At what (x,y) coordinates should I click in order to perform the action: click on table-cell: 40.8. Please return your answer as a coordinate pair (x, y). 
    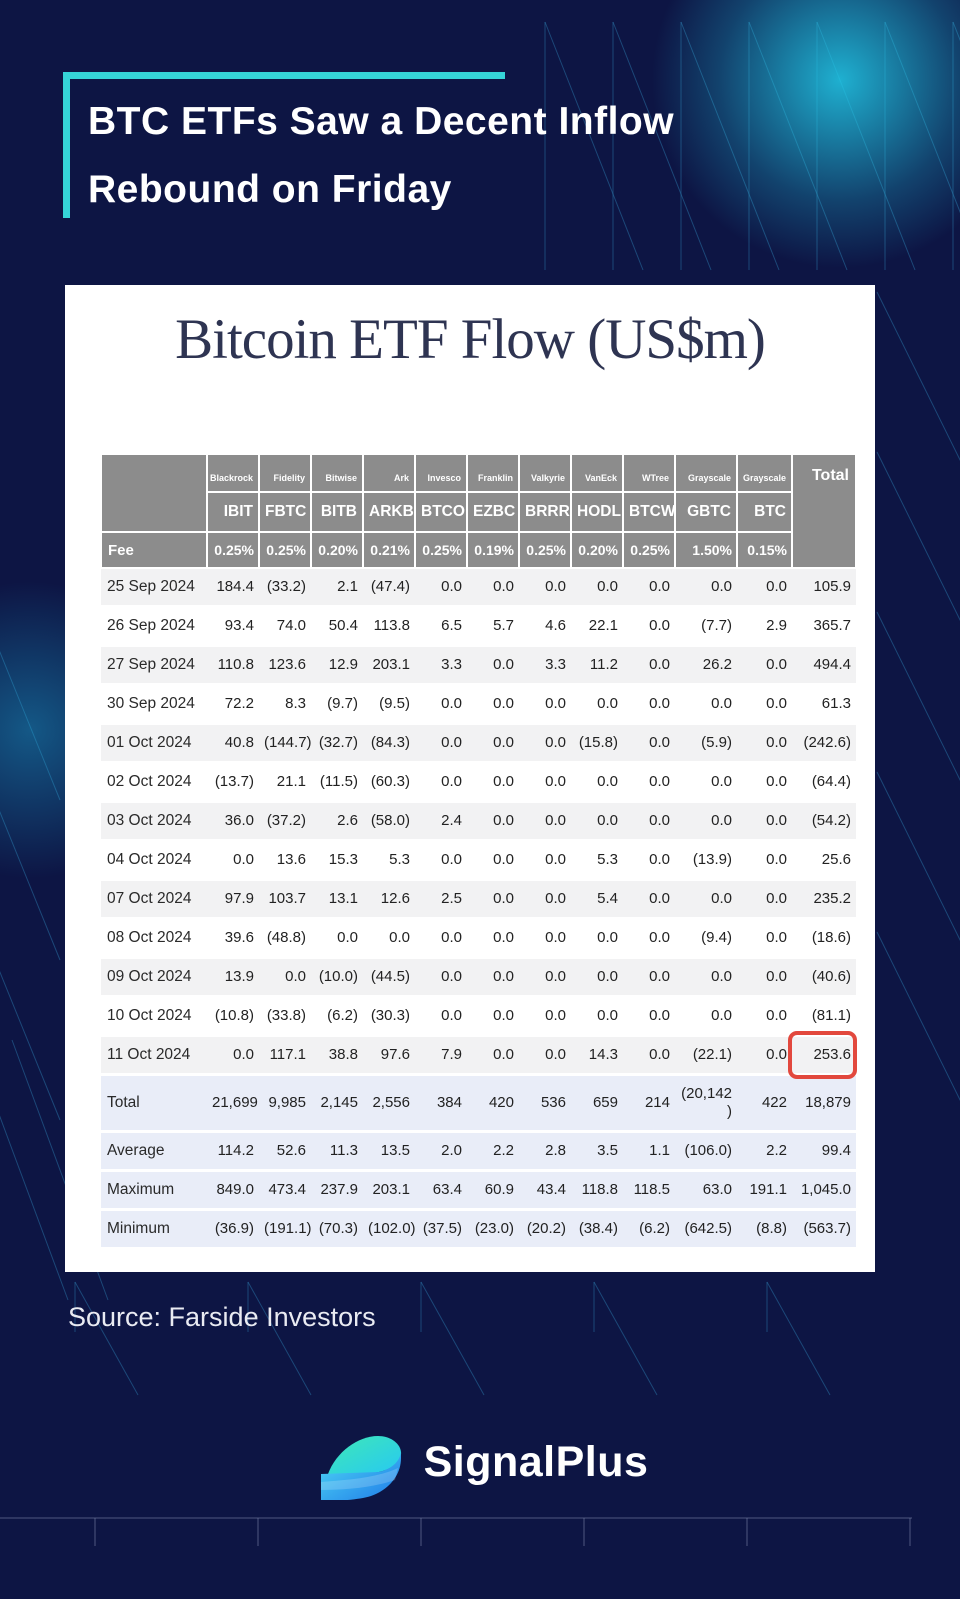
    Looking at the image, I should click on (233, 743).